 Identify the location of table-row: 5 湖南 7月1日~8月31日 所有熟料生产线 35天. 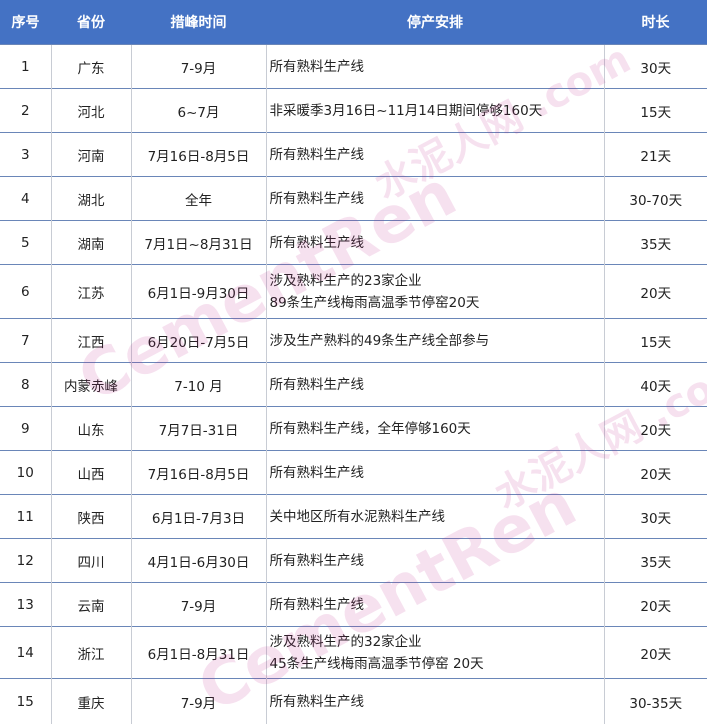
(353, 242).